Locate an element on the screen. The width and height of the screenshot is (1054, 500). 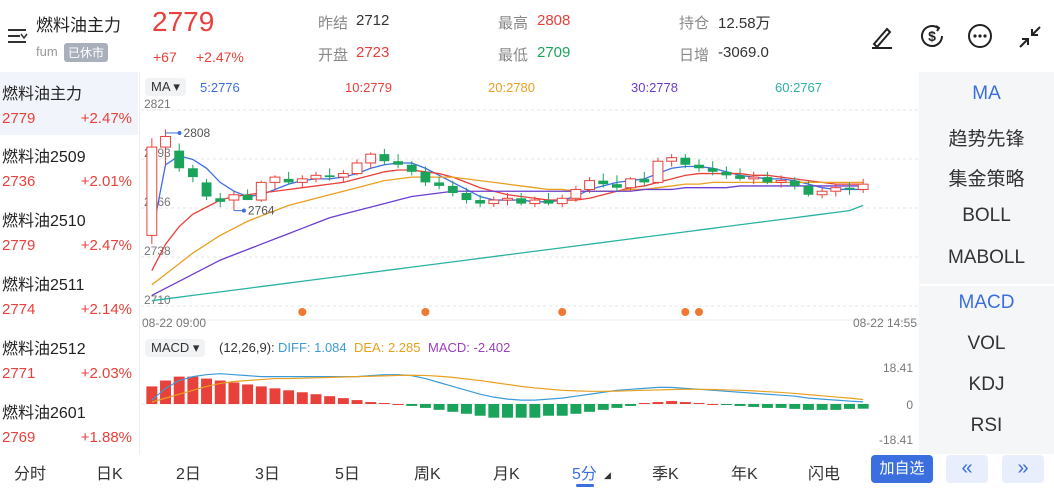
macd-selector: MACD ▾ is located at coordinates (175, 348).